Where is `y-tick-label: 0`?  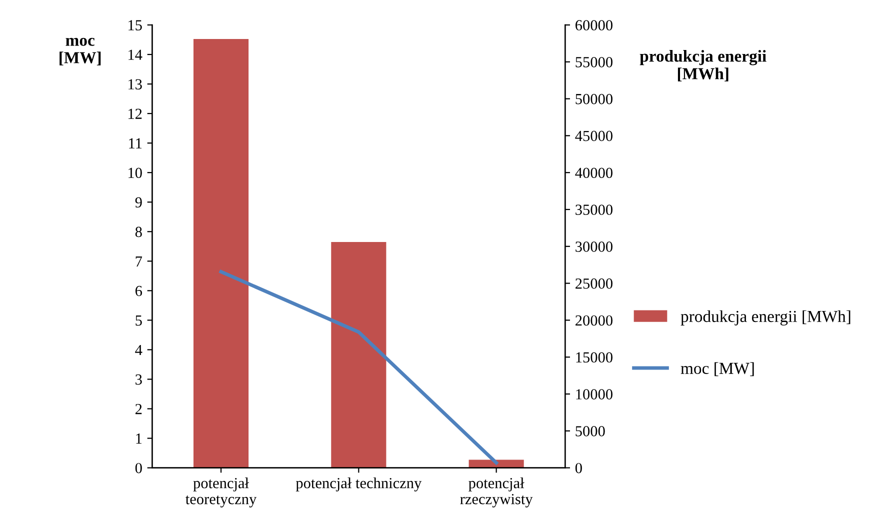
y-tick-label: 0 is located at coordinates (138, 468).